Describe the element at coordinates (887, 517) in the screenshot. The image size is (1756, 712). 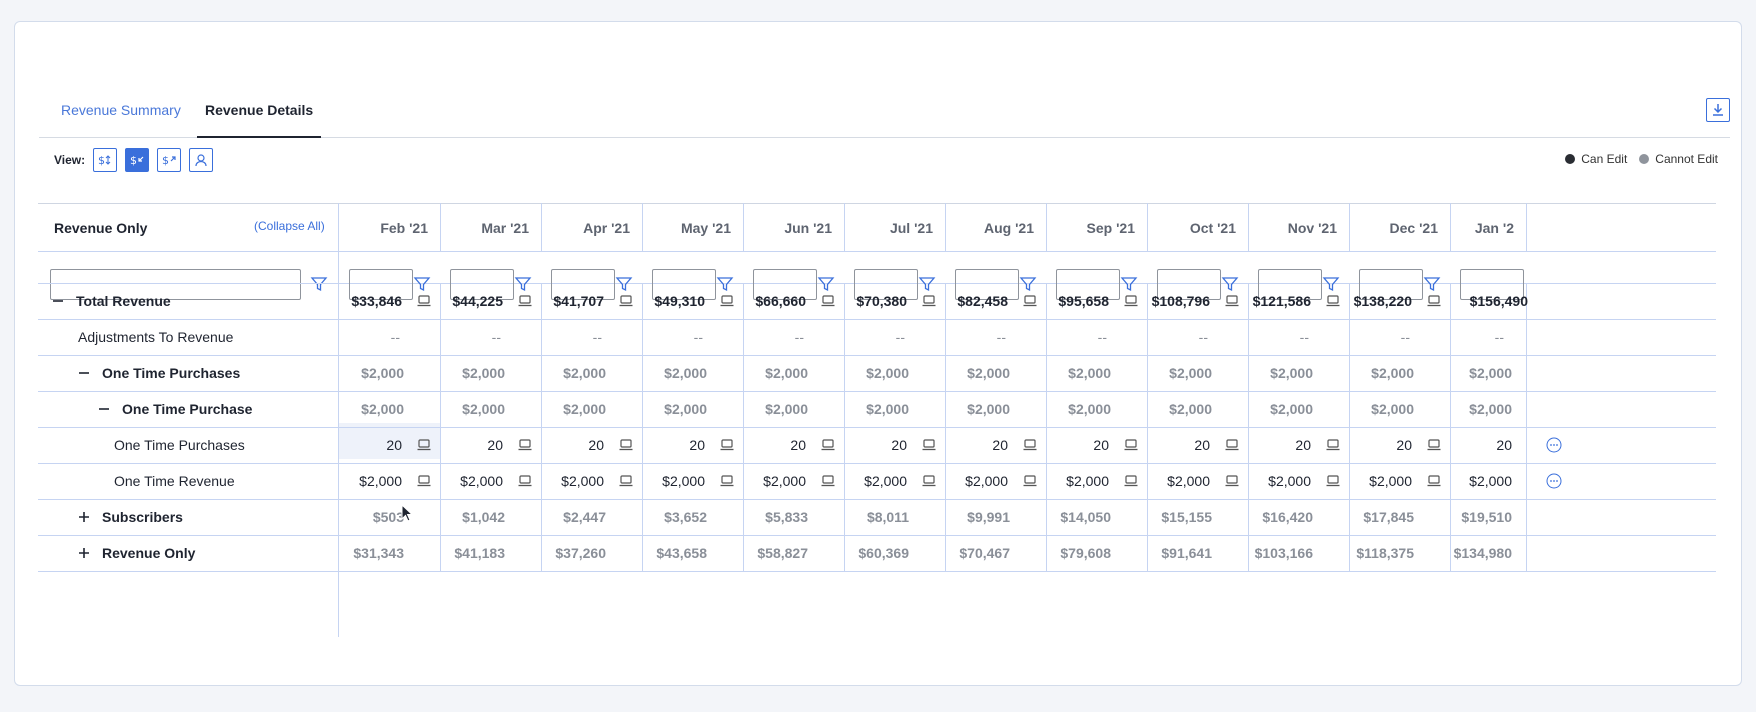
I see `table-cell: $8,011` at that location.